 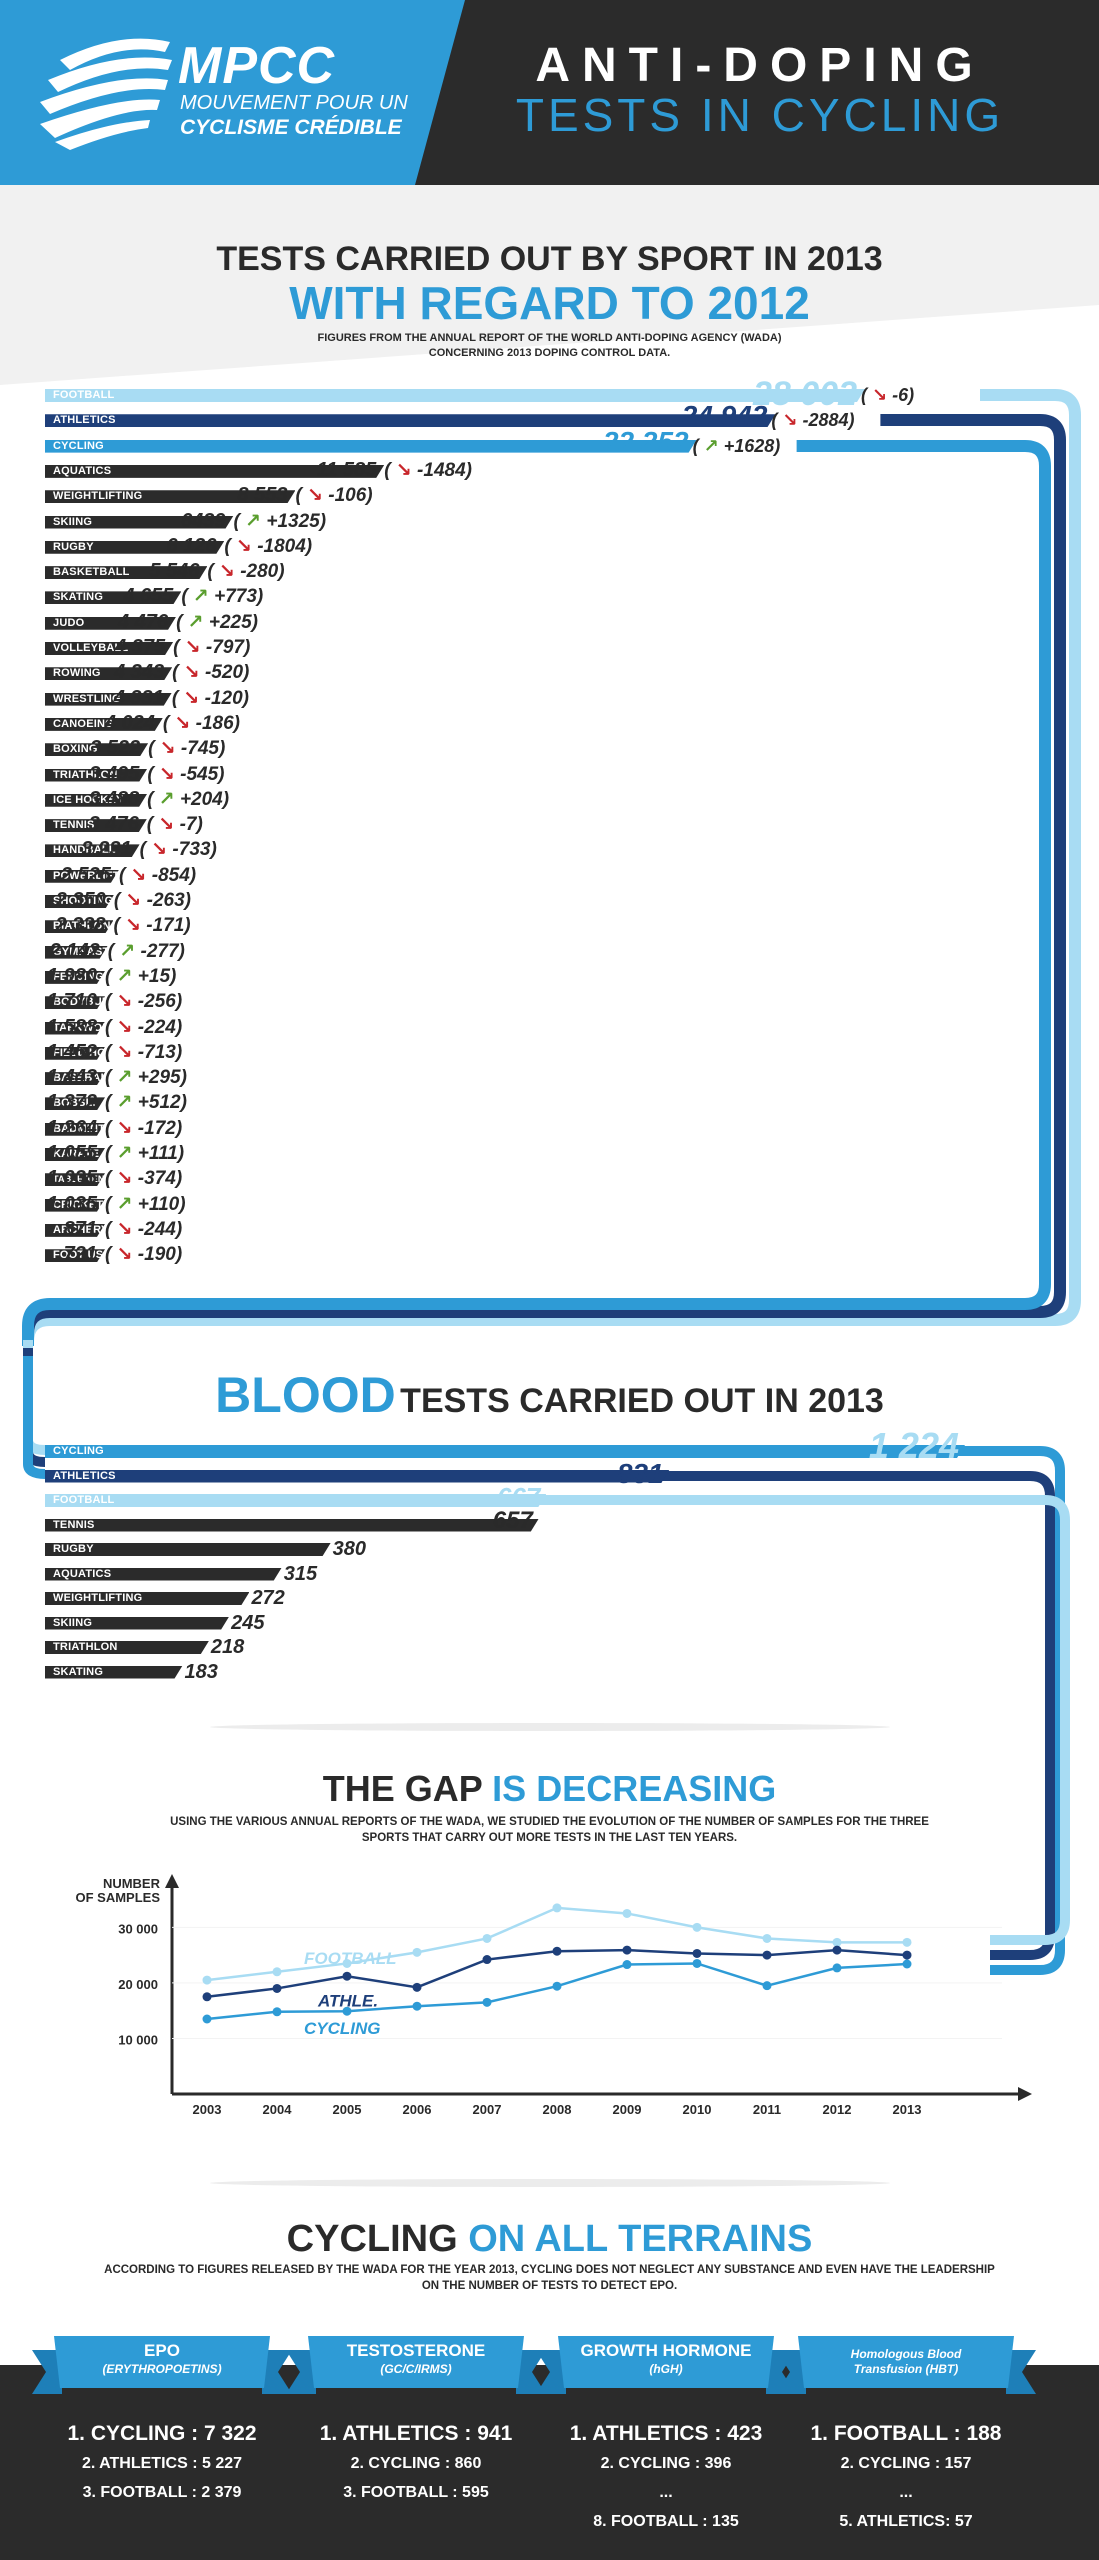 I want to click on change-value: -256), so click(x=157, y=1002).